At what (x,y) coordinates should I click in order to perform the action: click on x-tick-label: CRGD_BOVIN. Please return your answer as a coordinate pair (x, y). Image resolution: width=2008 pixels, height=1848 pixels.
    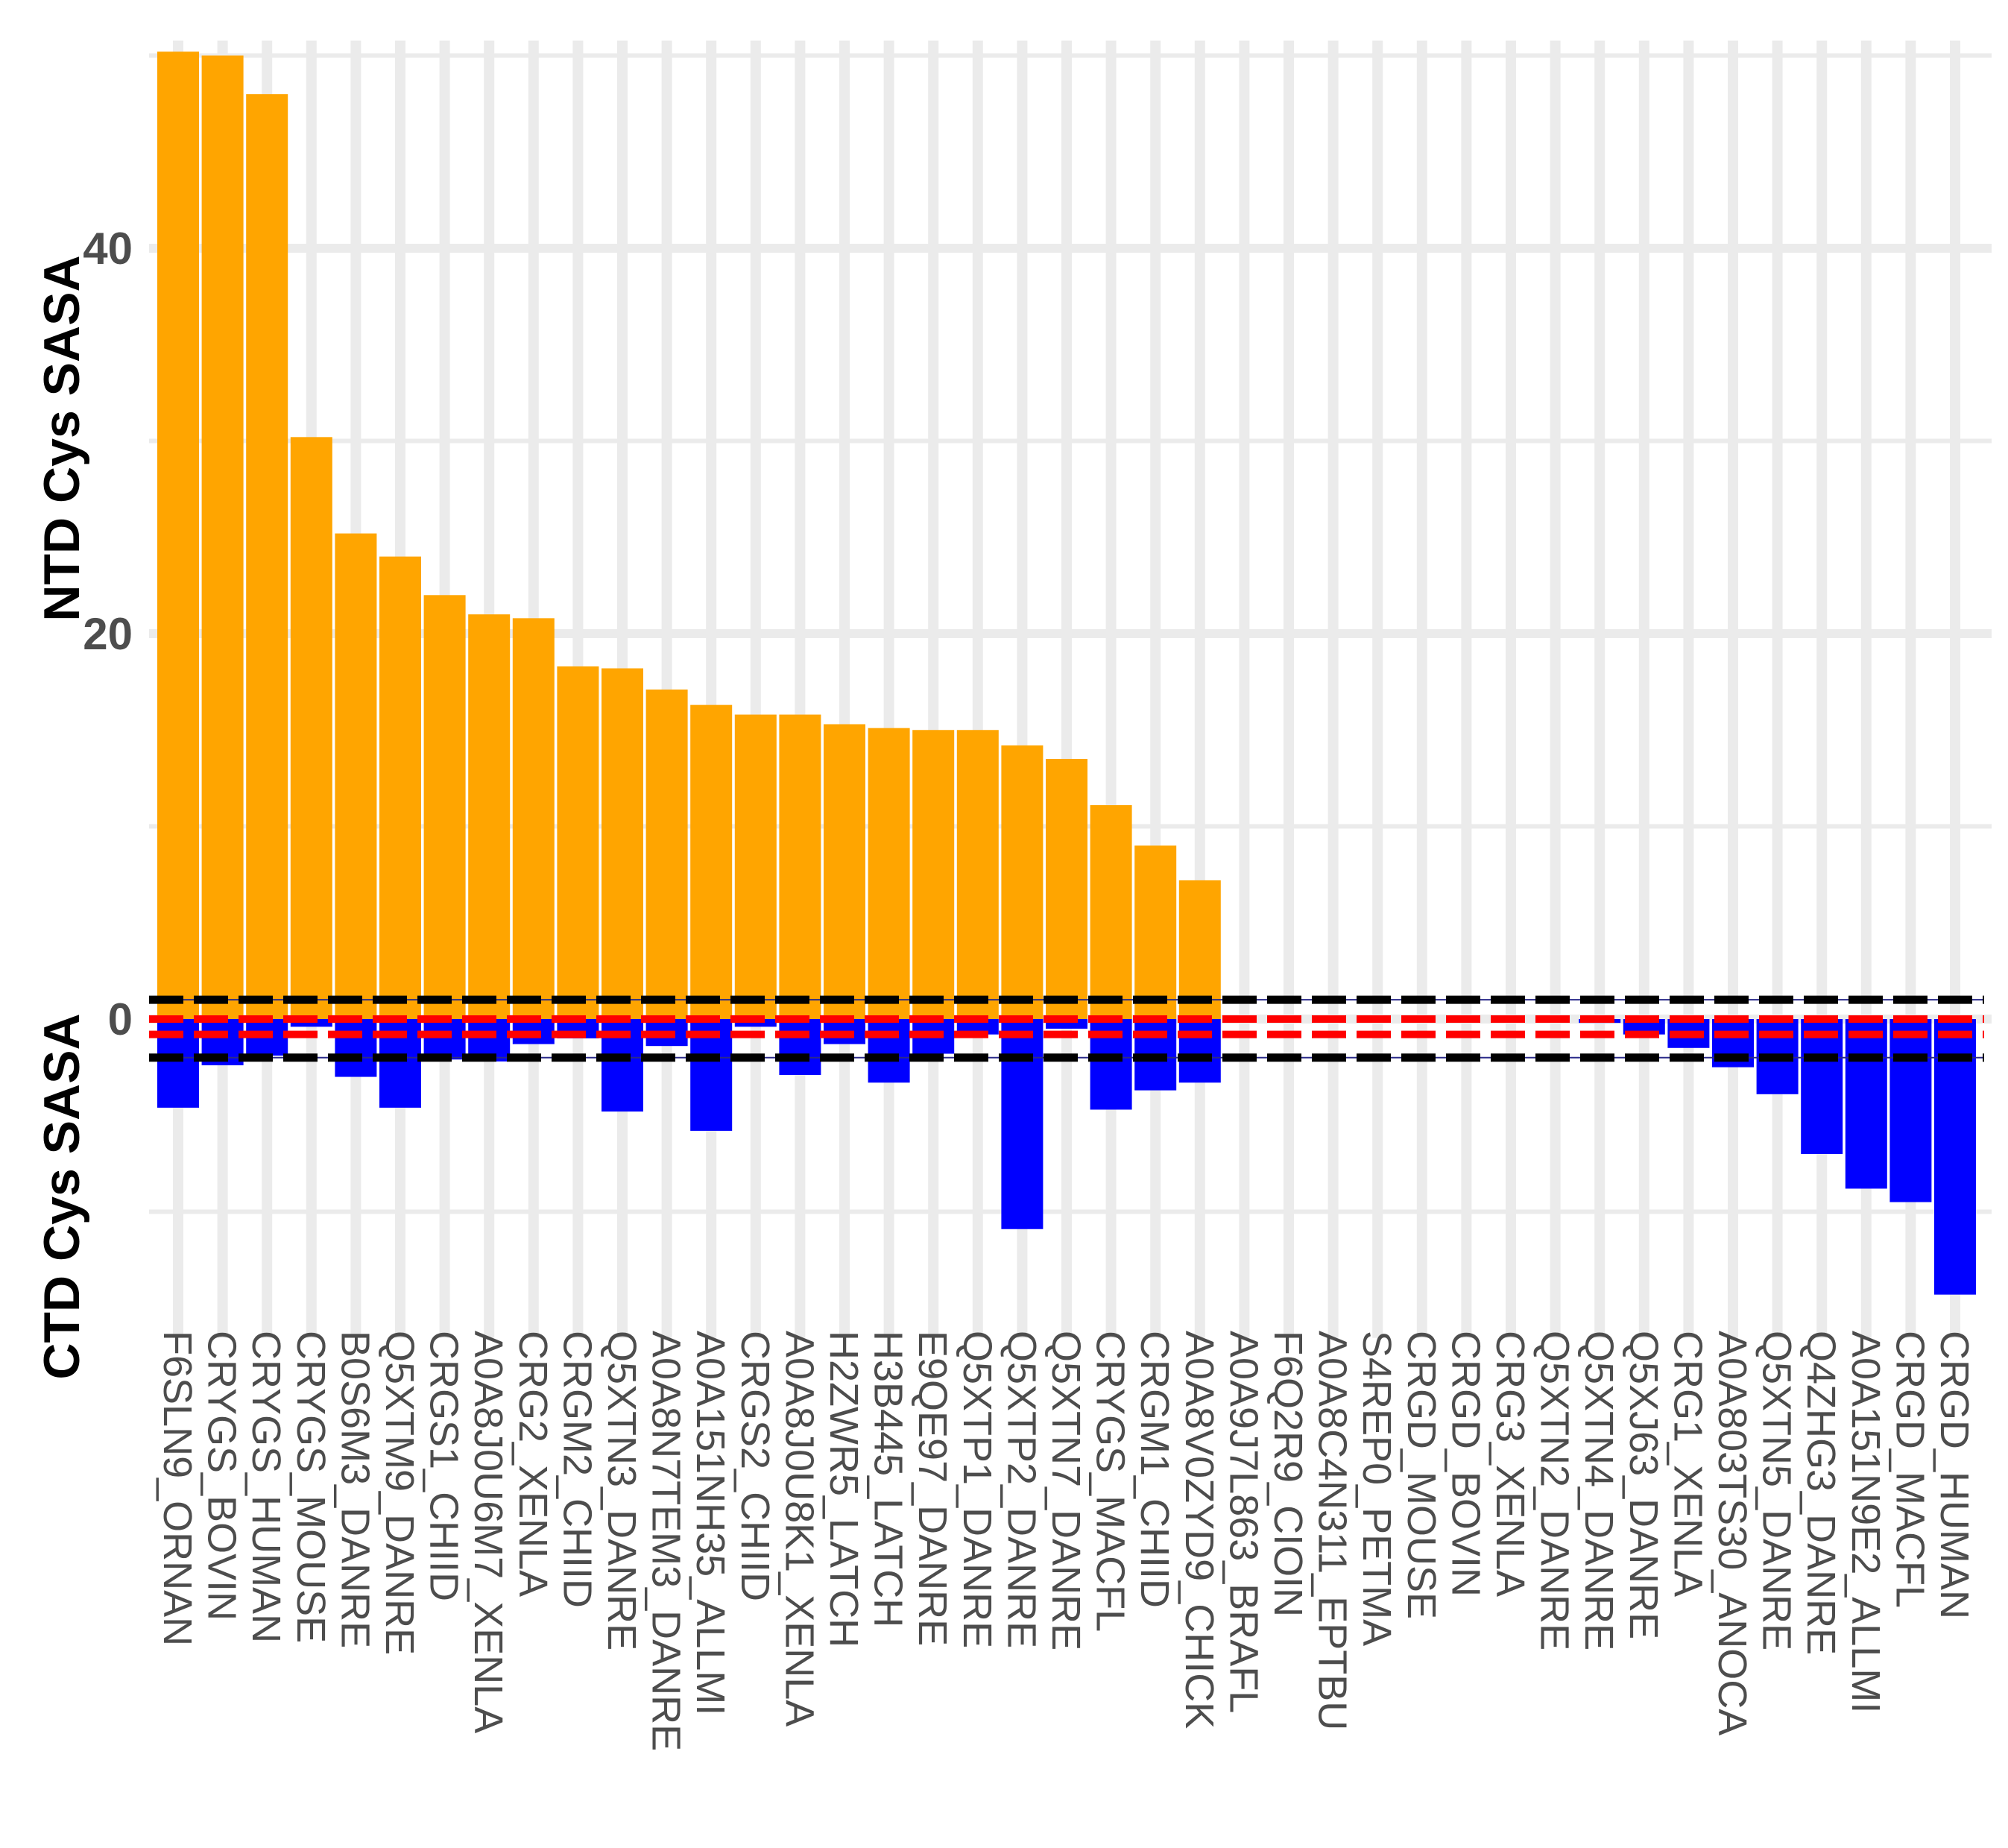
    Looking at the image, I should click on (1465, 1464).